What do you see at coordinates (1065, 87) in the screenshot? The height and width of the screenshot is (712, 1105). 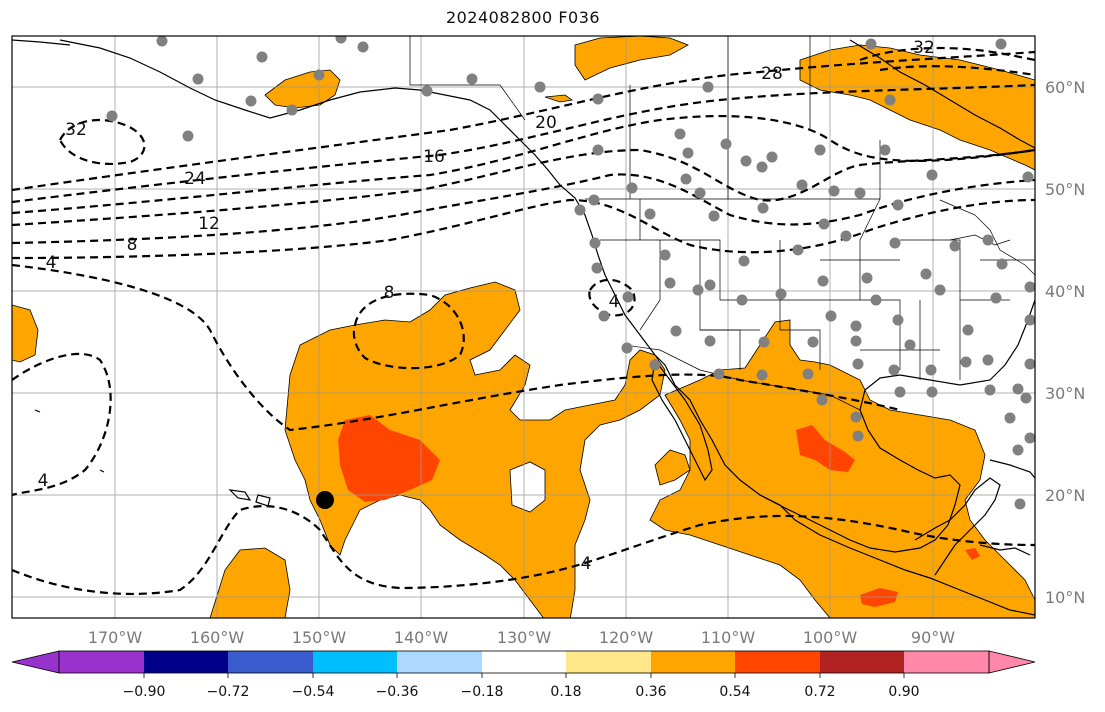 I see `lat-label: 60°N` at bounding box center [1065, 87].